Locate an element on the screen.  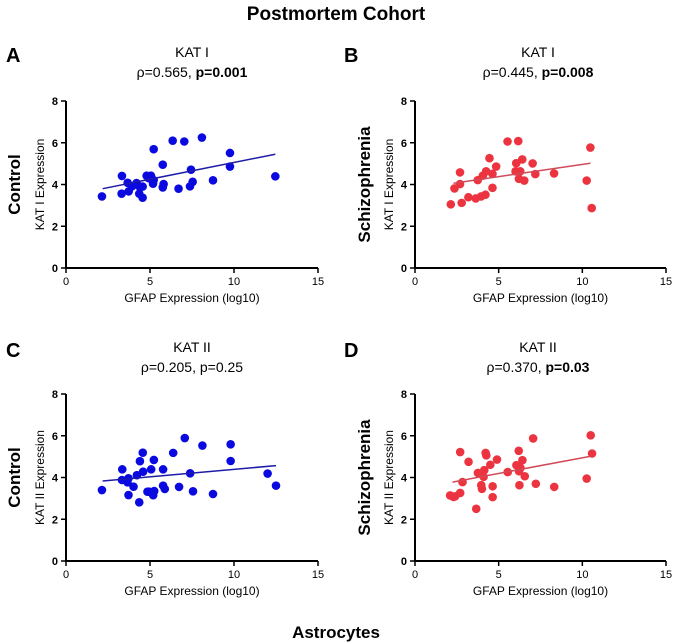
group-label: Control is located at coordinates (14, 184).